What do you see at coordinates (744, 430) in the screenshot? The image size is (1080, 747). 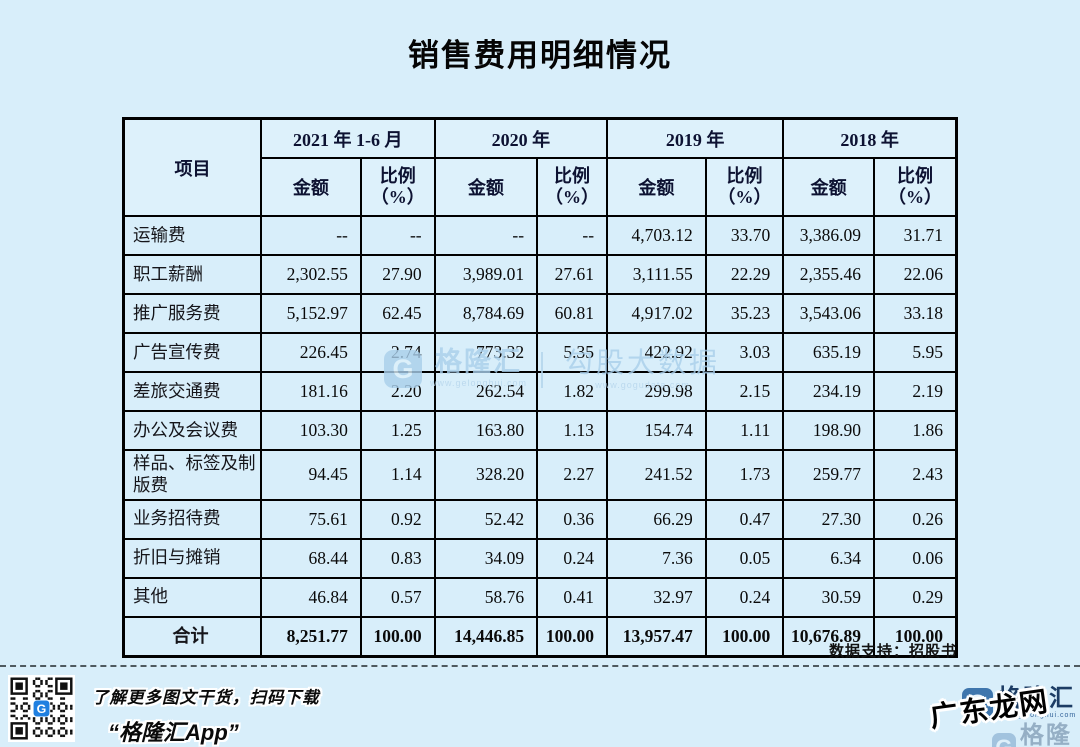 I see `cell: 1.11` at bounding box center [744, 430].